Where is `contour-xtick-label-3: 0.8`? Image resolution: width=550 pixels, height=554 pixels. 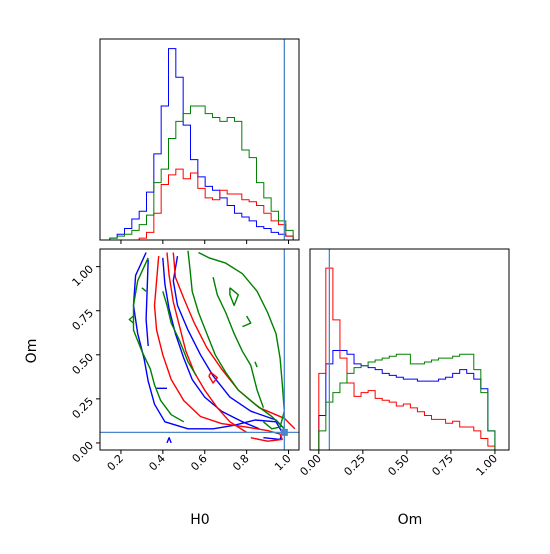 contour-xtick-label-3: 0.8 is located at coordinates (241, 463).